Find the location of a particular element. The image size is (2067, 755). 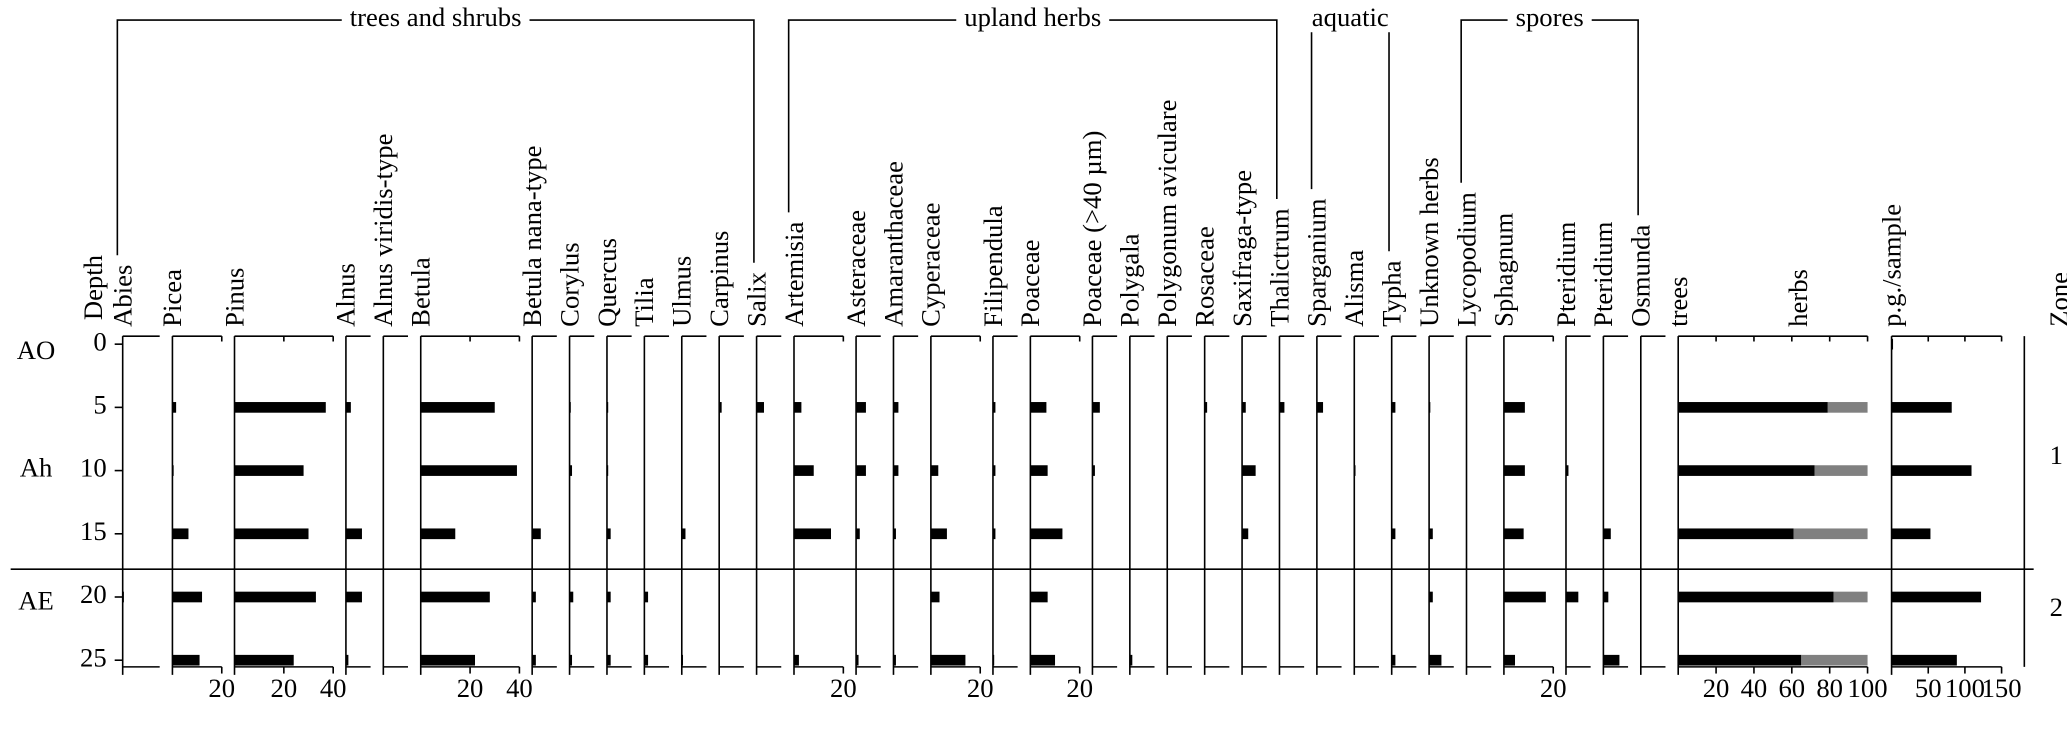

y-tick-label: 10 is located at coordinates (93, 468).